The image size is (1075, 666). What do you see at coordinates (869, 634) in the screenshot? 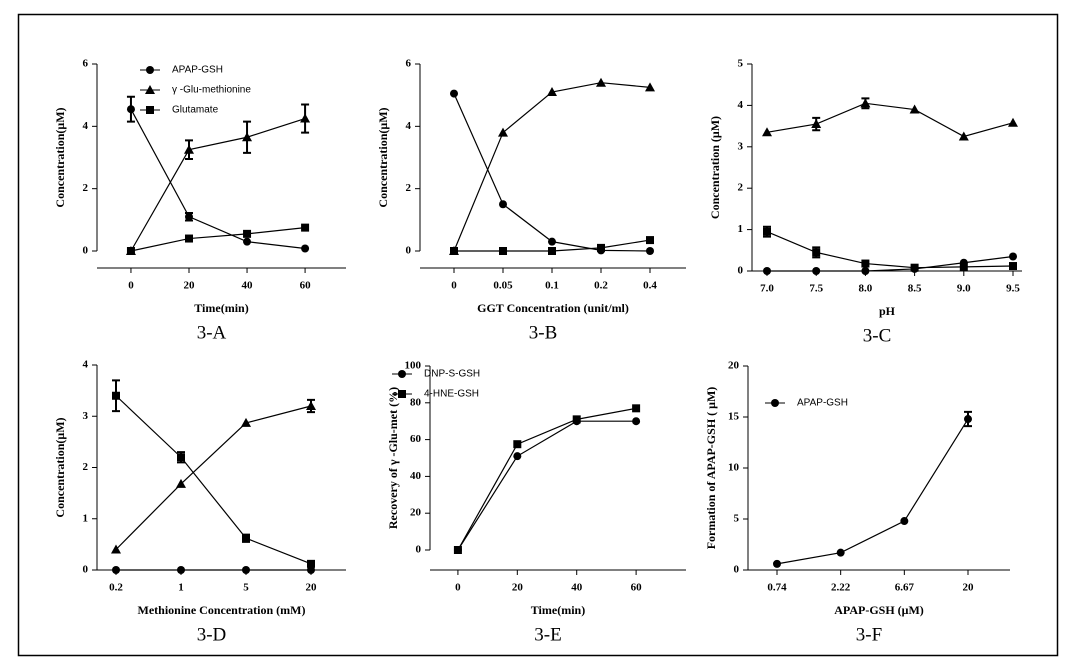
I see `panel-label: 3-F` at bounding box center [869, 634].